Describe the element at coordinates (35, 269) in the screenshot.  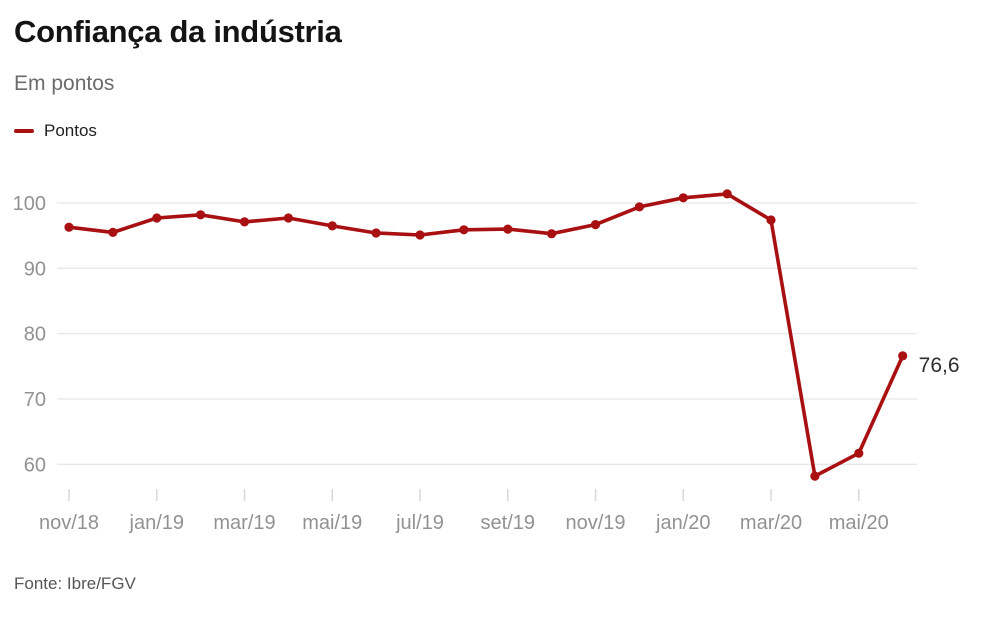
I see `y-axis-tick-label: 90` at that location.